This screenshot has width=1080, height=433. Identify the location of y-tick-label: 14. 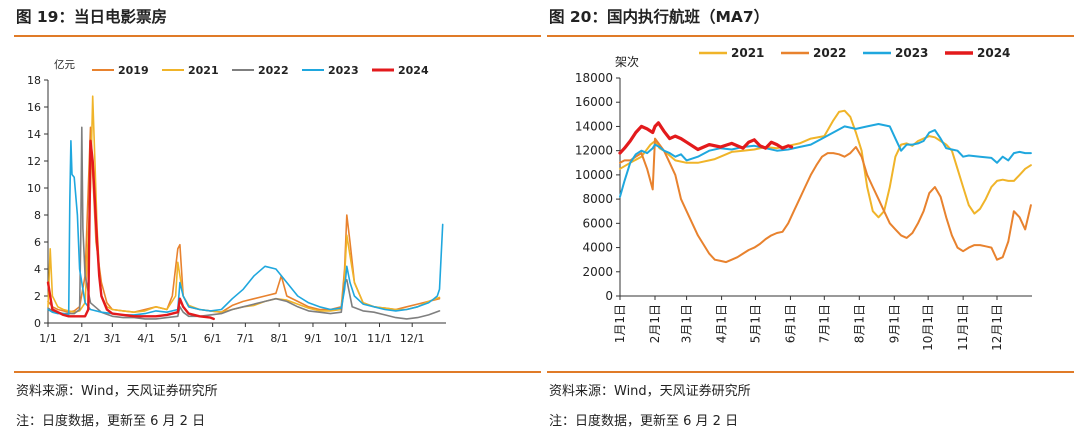
(34, 134).